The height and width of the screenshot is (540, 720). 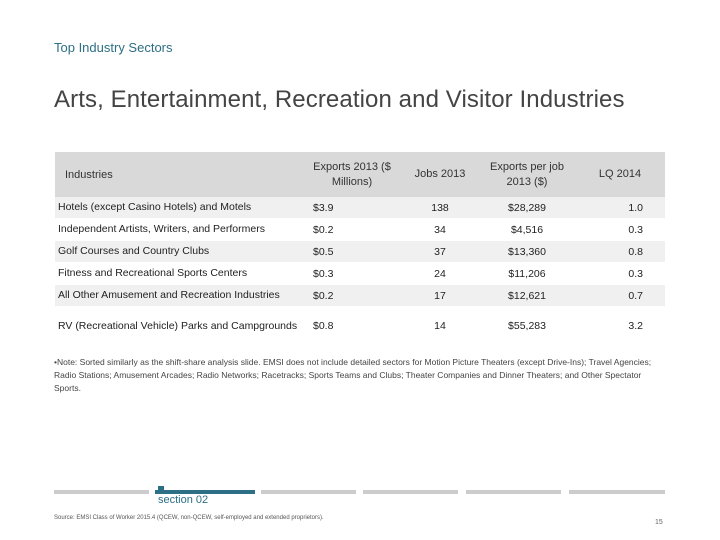 What do you see at coordinates (440, 295) in the screenshot?
I see `cell-jobs: 17` at bounding box center [440, 295].